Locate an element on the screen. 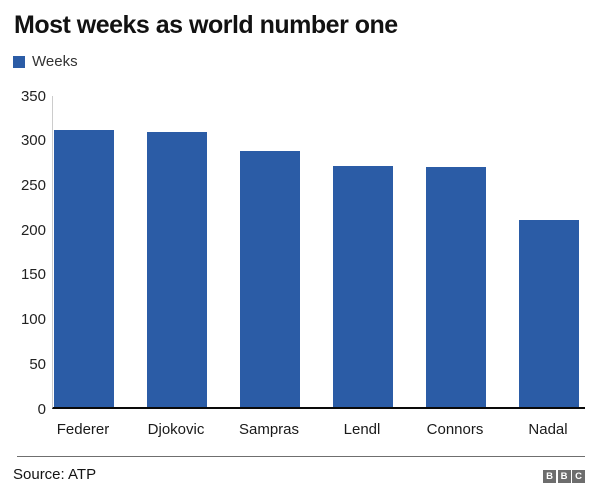  y-tick-label: 350 is located at coordinates (33, 96).